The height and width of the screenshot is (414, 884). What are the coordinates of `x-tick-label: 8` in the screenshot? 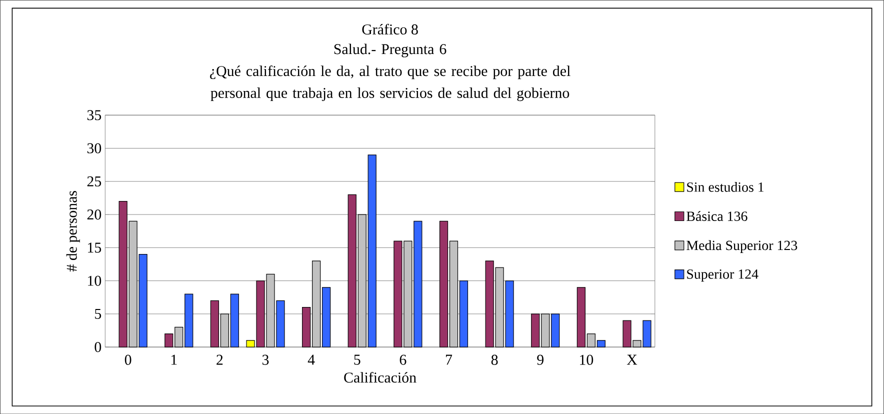 It's located at (494, 359).